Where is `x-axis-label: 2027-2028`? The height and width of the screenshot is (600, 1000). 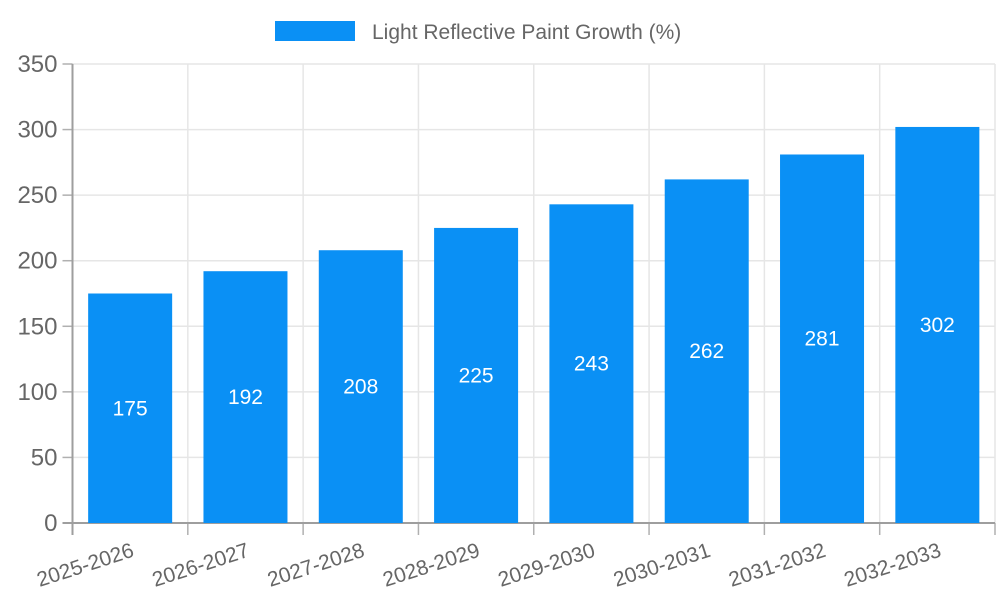
x-axis-label: 2027-2028 is located at coordinates (316, 565).